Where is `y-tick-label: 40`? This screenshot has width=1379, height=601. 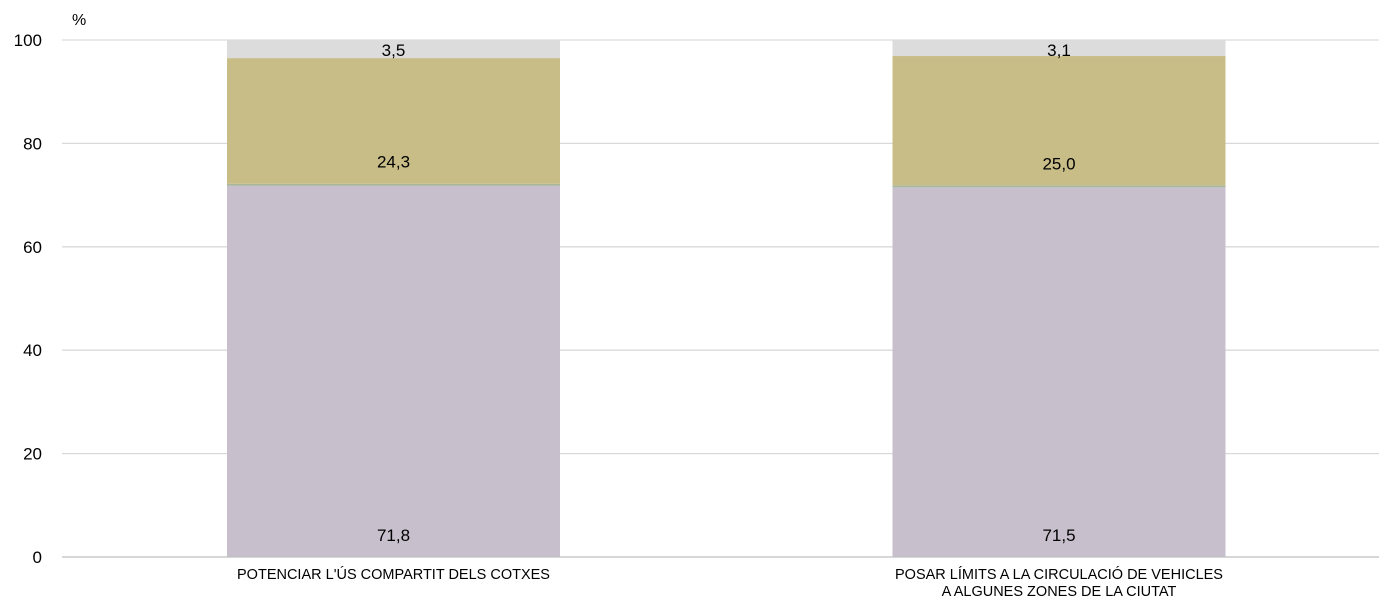
y-tick-label: 40 is located at coordinates (32, 350).